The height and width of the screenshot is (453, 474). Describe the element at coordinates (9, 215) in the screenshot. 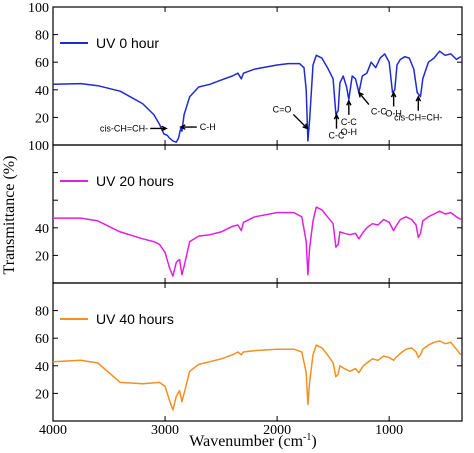

I see `y-axis-label: Transmittance (%)` at that location.